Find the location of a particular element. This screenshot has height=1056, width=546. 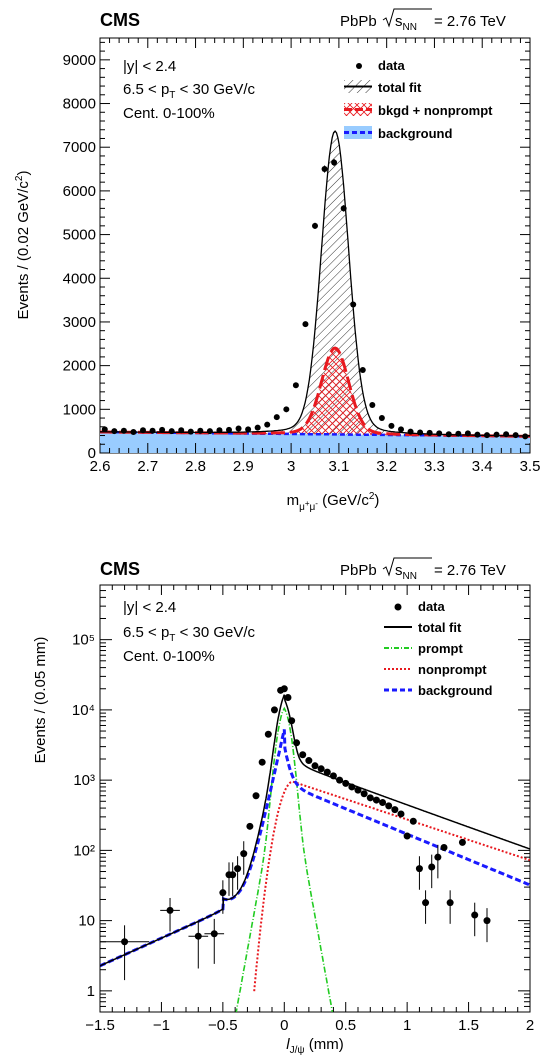

y-tick-label: 10² is located at coordinates (84, 850).